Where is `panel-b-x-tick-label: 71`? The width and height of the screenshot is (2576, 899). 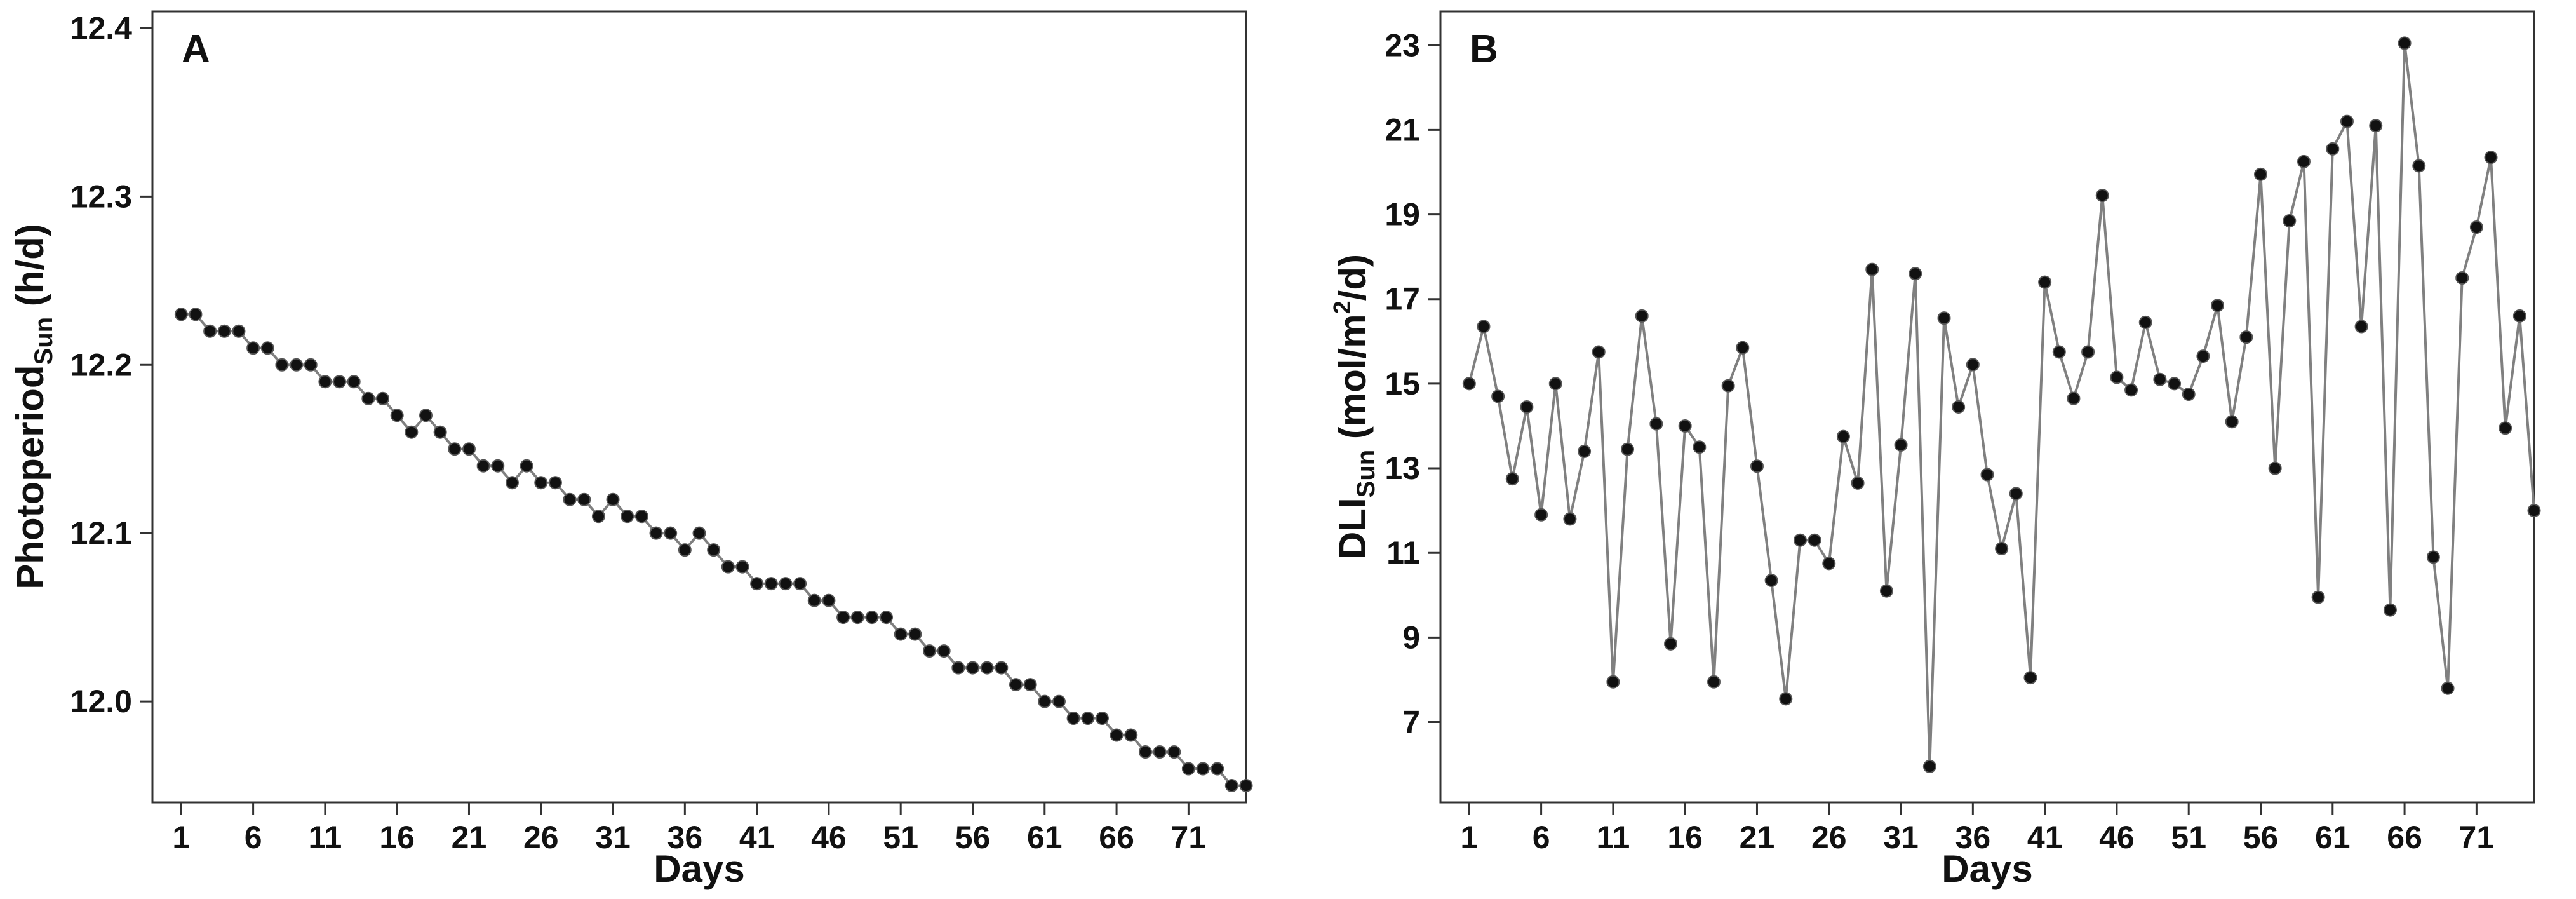
panel-b-x-tick-label: 71 is located at coordinates (2477, 838).